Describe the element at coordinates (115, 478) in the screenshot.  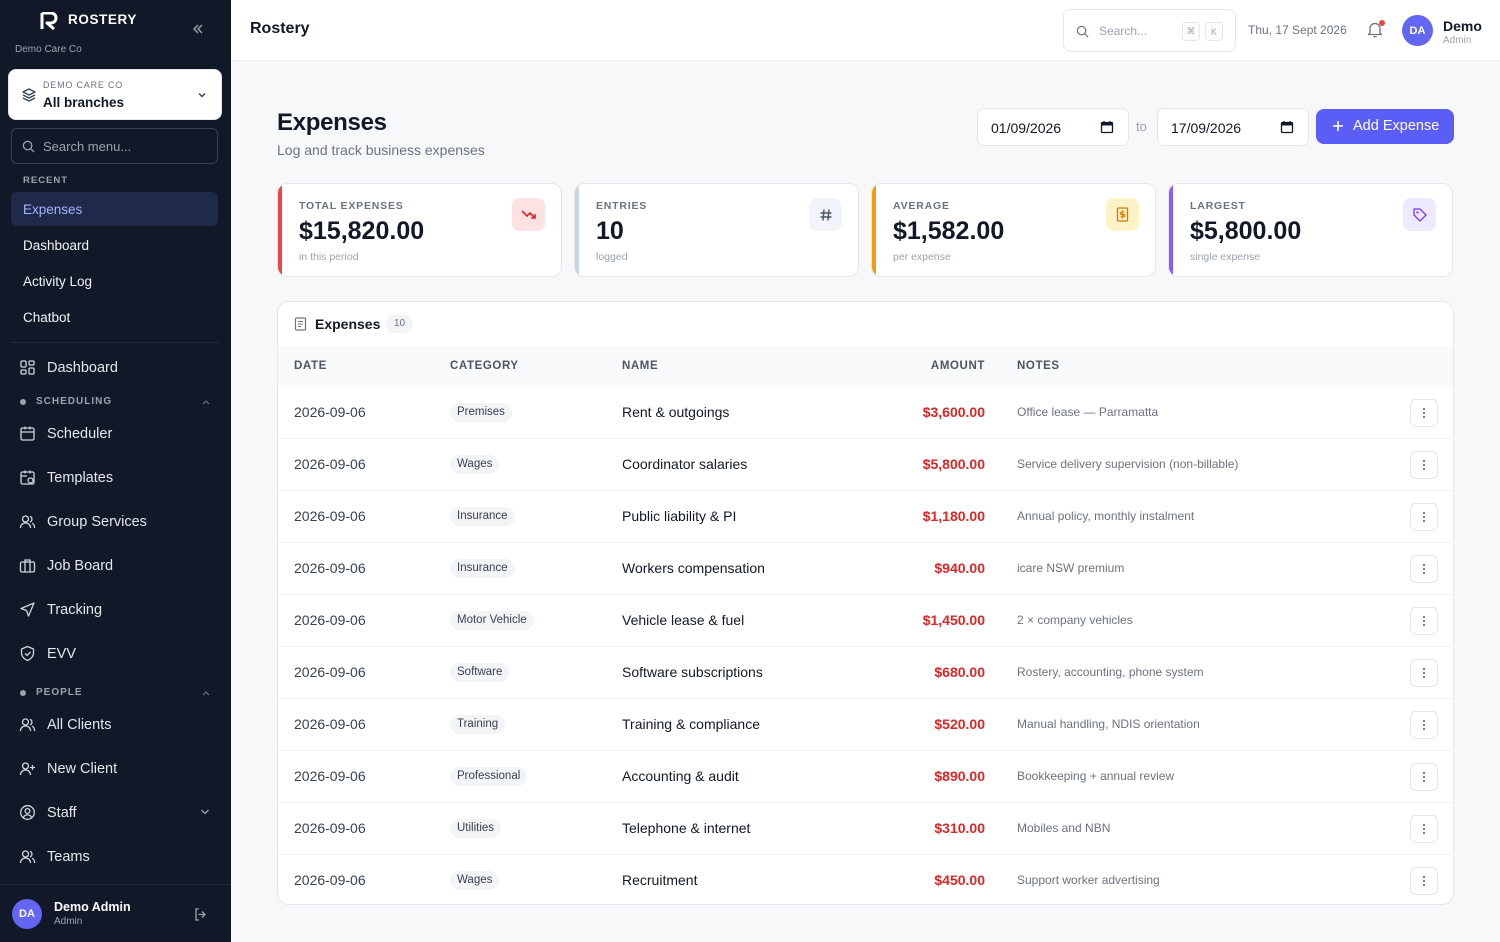
I see `sidebar-item-templates: Templates` at that location.